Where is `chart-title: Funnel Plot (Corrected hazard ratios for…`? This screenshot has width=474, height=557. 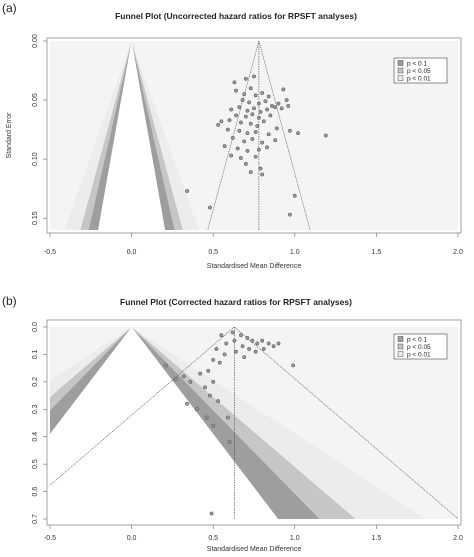 chart-title: Funnel Plot (Corrected hazard ratios for… is located at coordinates (236, 302).